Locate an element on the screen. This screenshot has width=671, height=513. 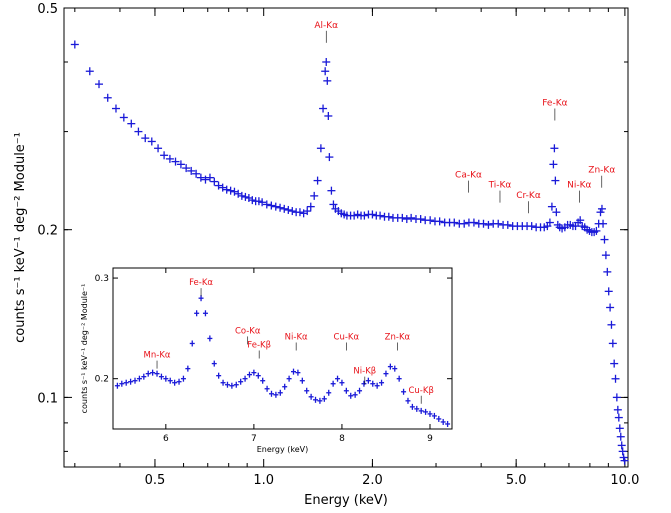
y-axis-title: counts s⁻¹ keV⁻¹ deg⁻² Module⁻¹ is located at coordinates (20, 237).